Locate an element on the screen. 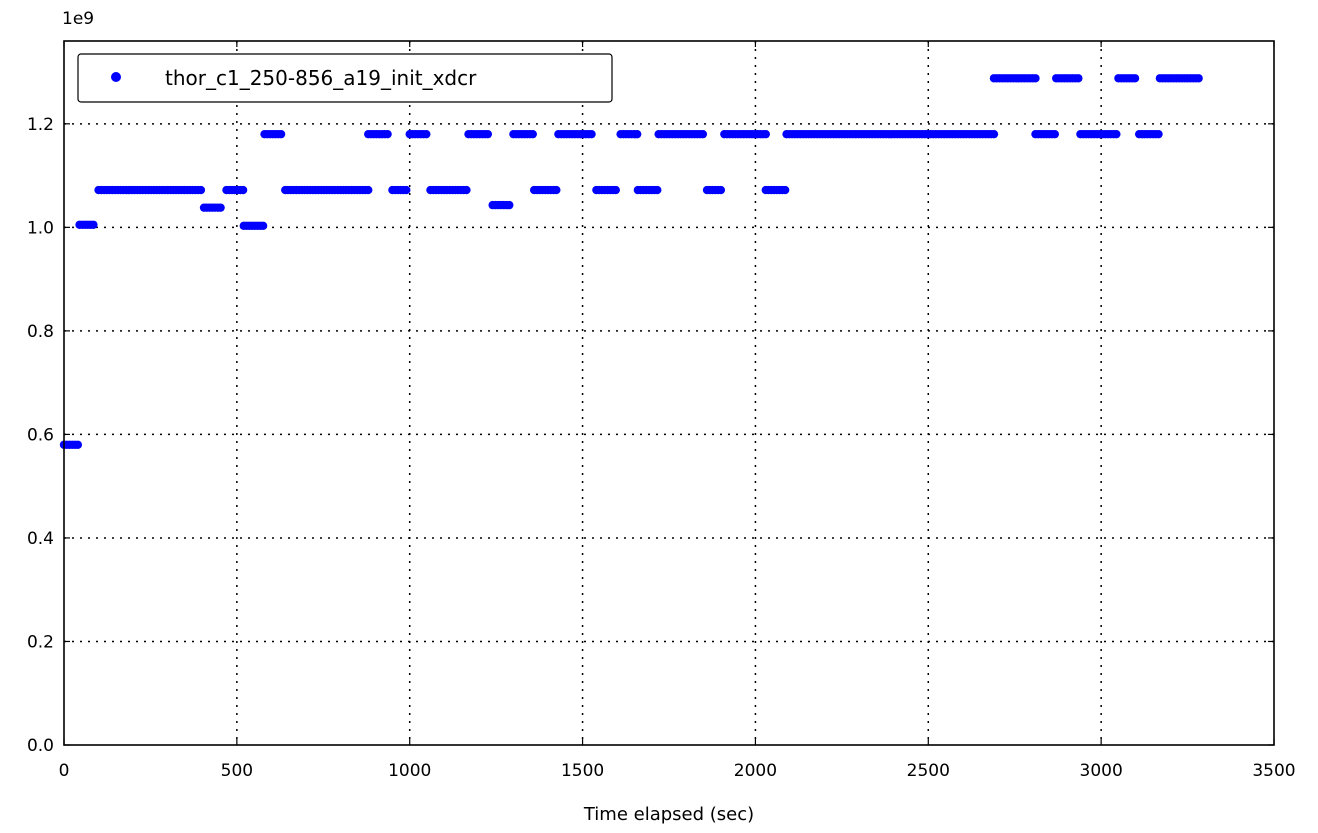 The image size is (1318, 833). x-tick-label: 1500 is located at coordinates (582, 771).